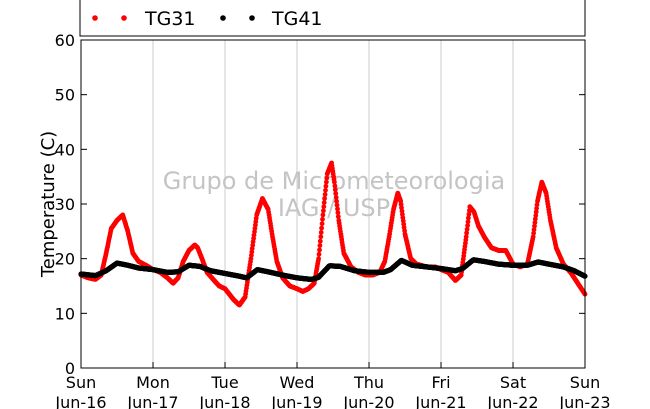  Describe the element at coordinates (368, 401) in the screenshot. I see `x-tick-label-date: Jun-20` at that location.